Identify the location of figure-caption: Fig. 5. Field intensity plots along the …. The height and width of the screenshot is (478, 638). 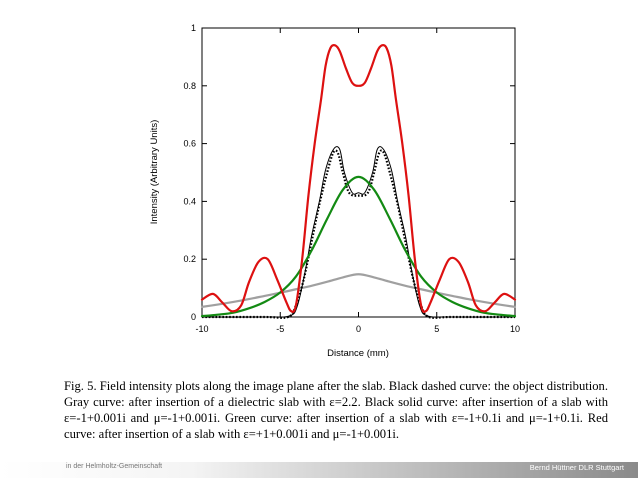
(336, 410).